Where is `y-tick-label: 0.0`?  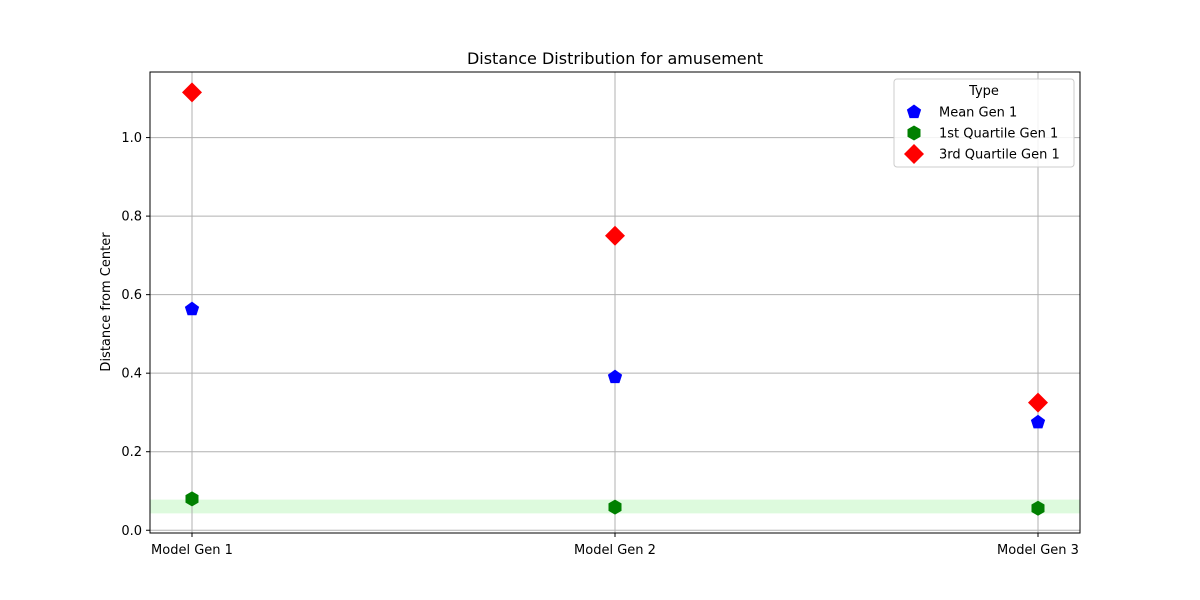
y-tick-label: 0.0 is located at coordinates (131, 531).